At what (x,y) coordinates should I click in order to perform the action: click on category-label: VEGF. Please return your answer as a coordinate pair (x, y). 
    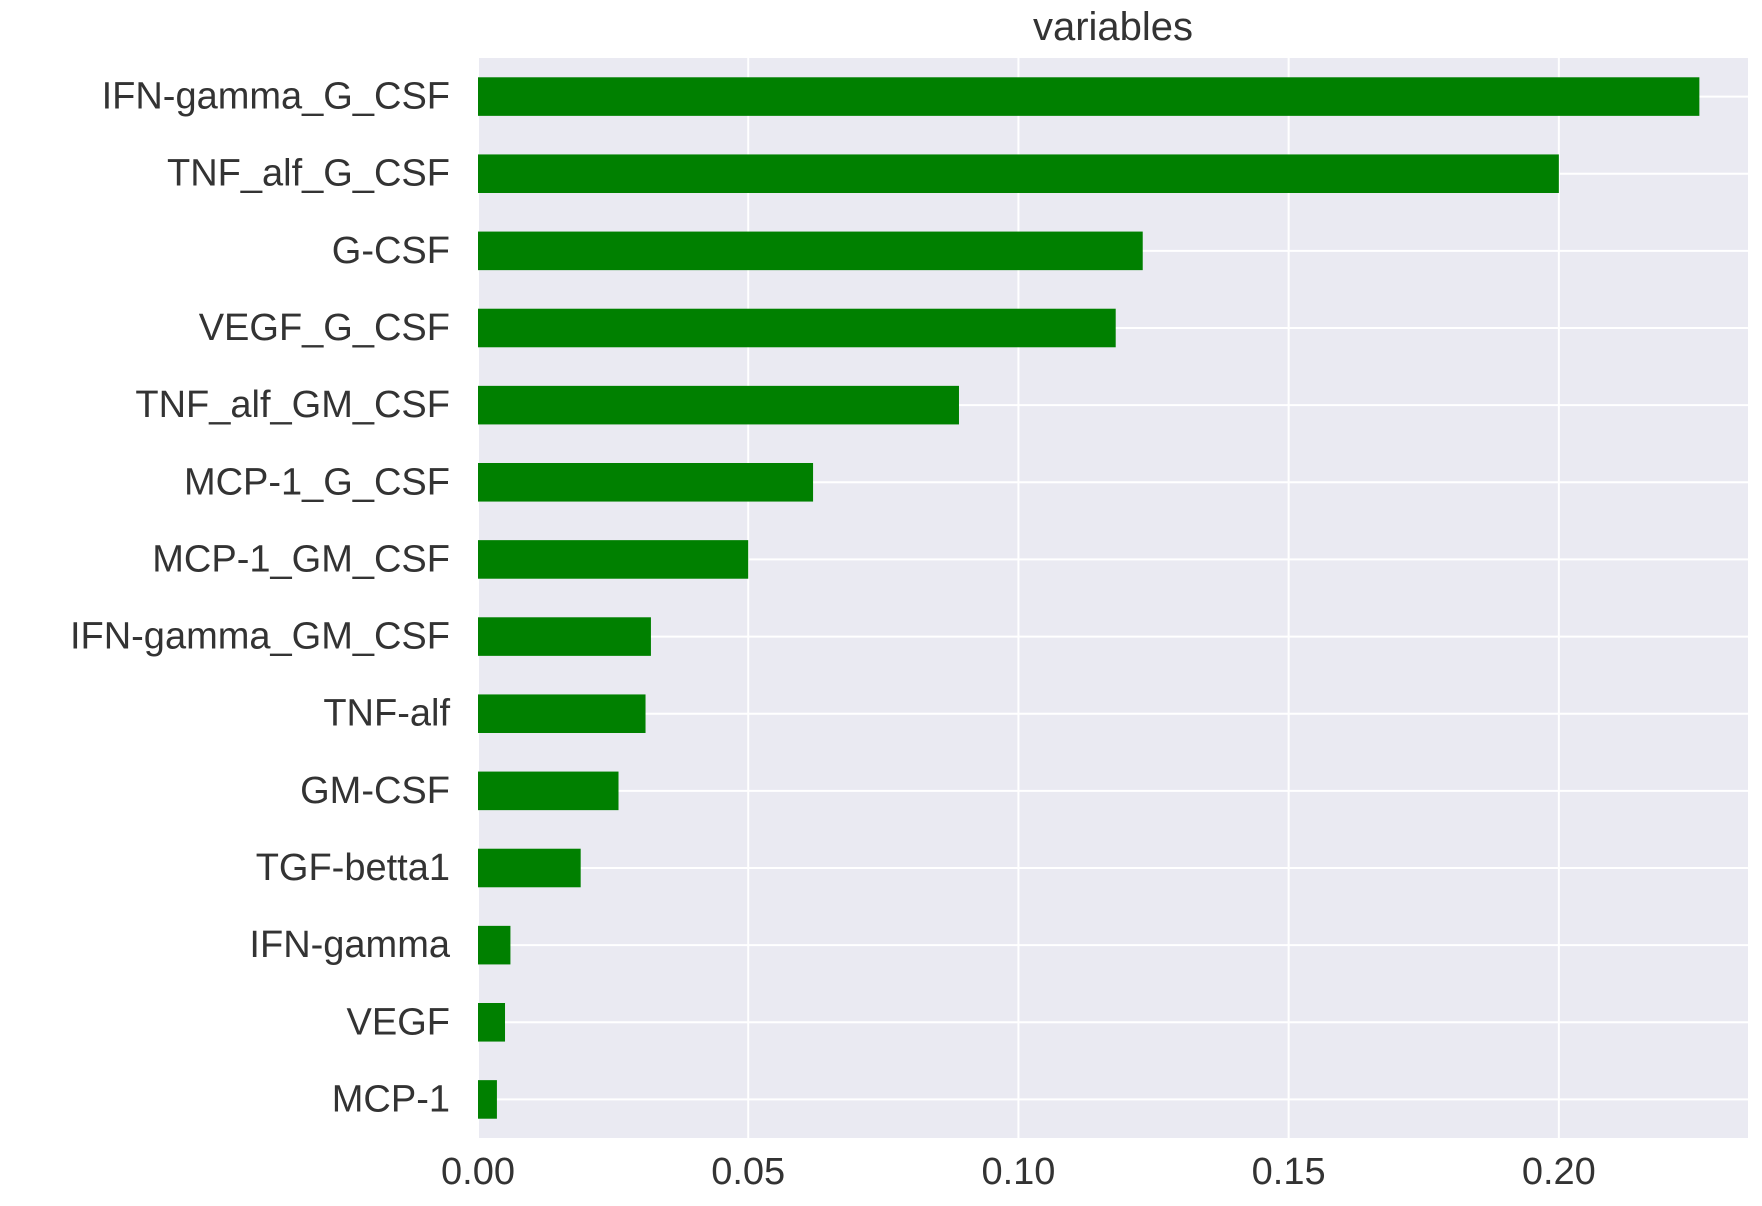
    Looking at the image, I should click on (398, 1022).